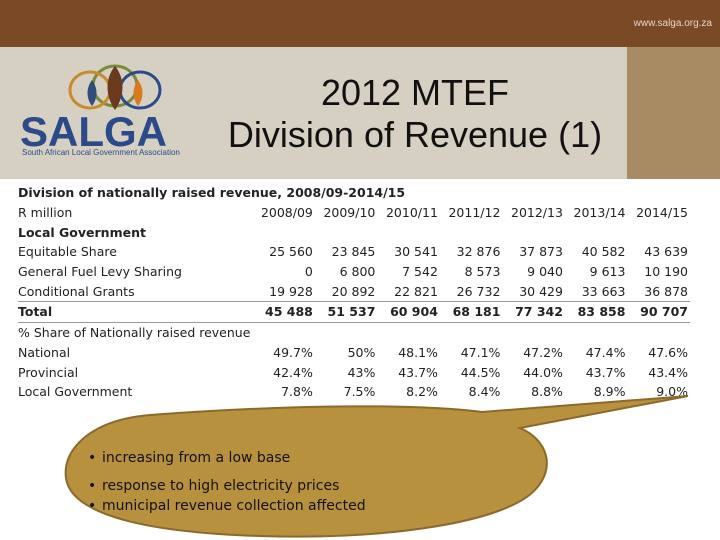 This screenshot has width=720, height=540. What do you see at coordinates (537, 213) in the screenshot?
I see `year-header: 2012/13` at bounding box center [537, 213].